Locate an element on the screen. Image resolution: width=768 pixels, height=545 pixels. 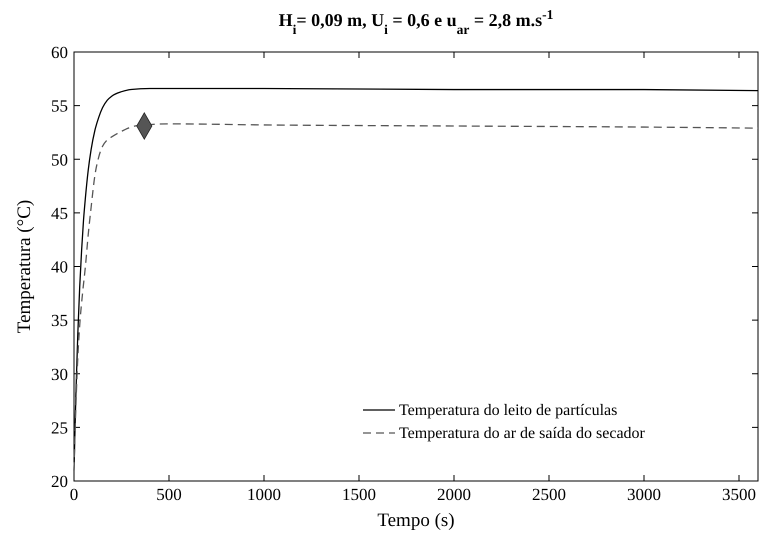
y-tick-label: 60 is located at coordinates (59, 52).